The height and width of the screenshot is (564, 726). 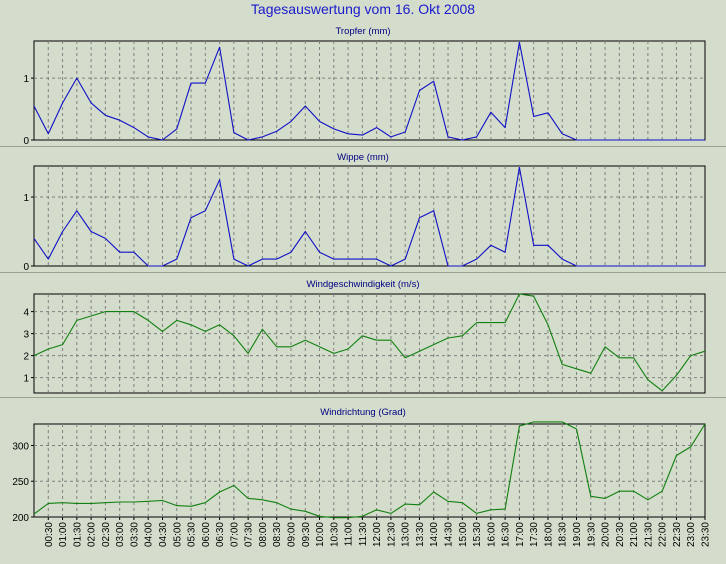 What do you see at coordinates (491, 534) in the screenshot?
I see `x-tick-label: 16:00` at bounding box center [491, 534].